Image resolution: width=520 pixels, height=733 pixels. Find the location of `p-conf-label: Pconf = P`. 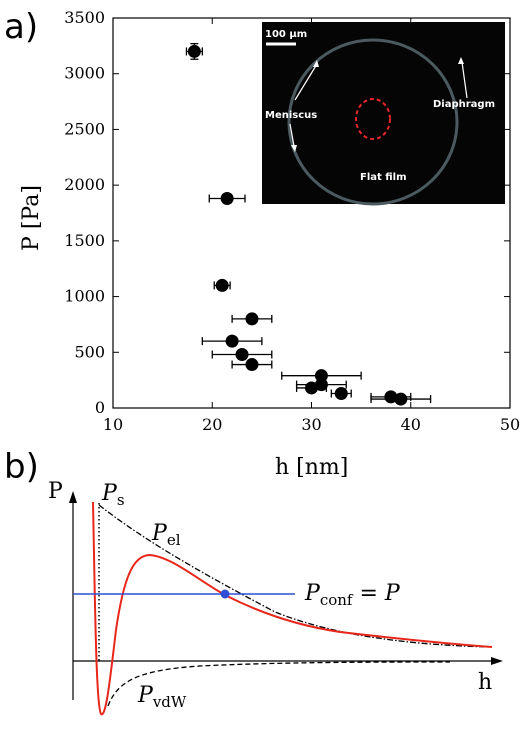

p-conf-label: Pconf = P is located at coordinates (352, 595).